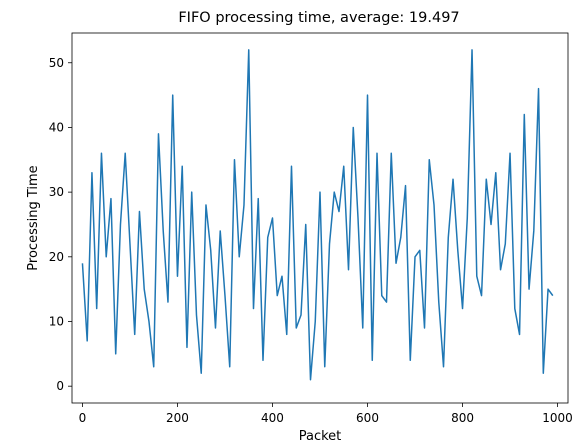 The height and width of the screenshot is (447, 580). What do you see at coordinates (83, 418) in the screenshot?
I see `x-tick-label: 0` at bounding box center [83, 418].